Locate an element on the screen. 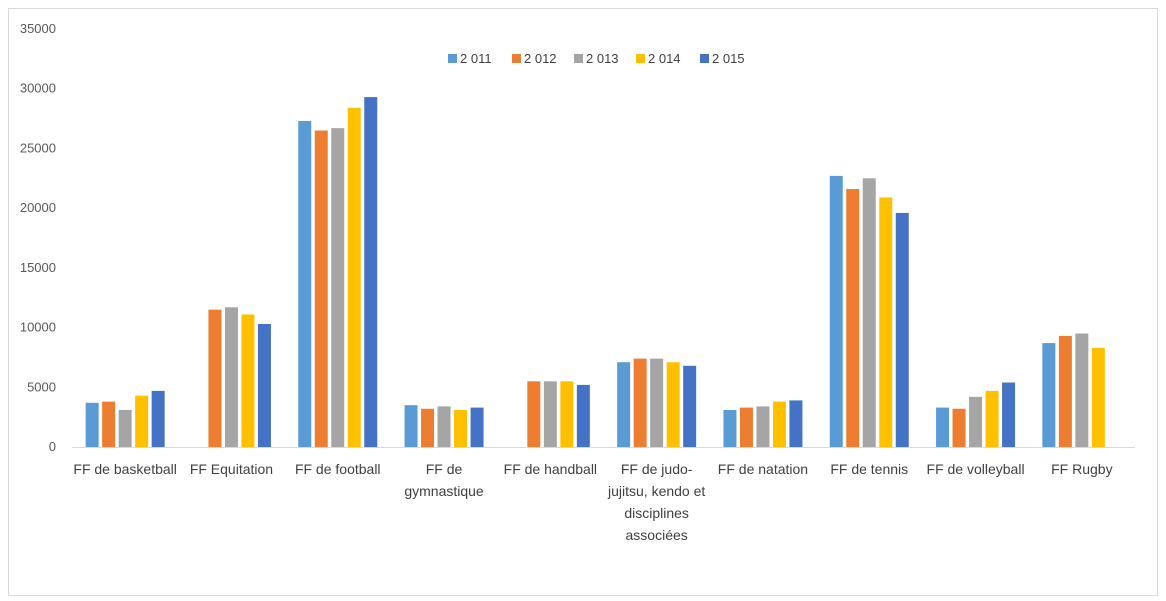  y-tick-label: 0 is located at coordinates (52, 446).